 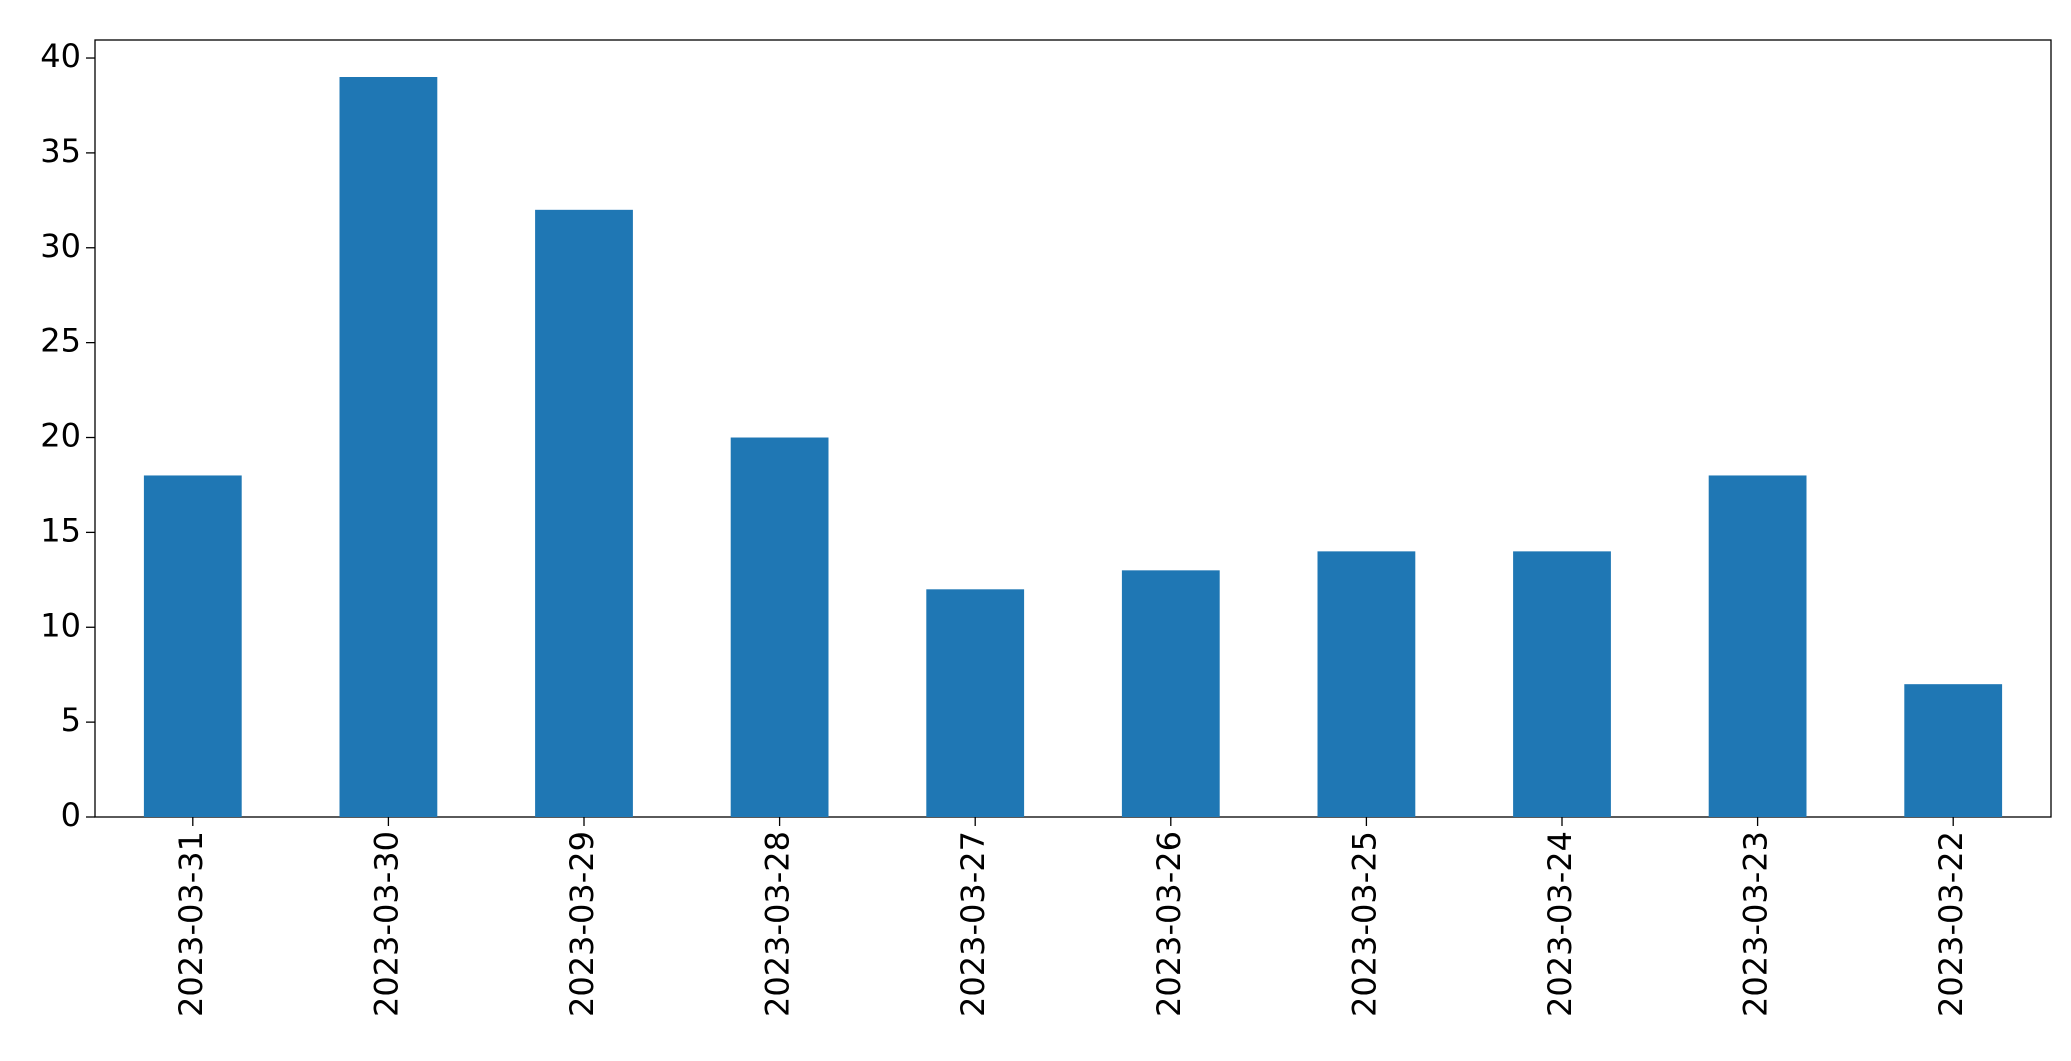 I want to click on x-tick-label: 2023-03-28, so click(x=778, y=924).